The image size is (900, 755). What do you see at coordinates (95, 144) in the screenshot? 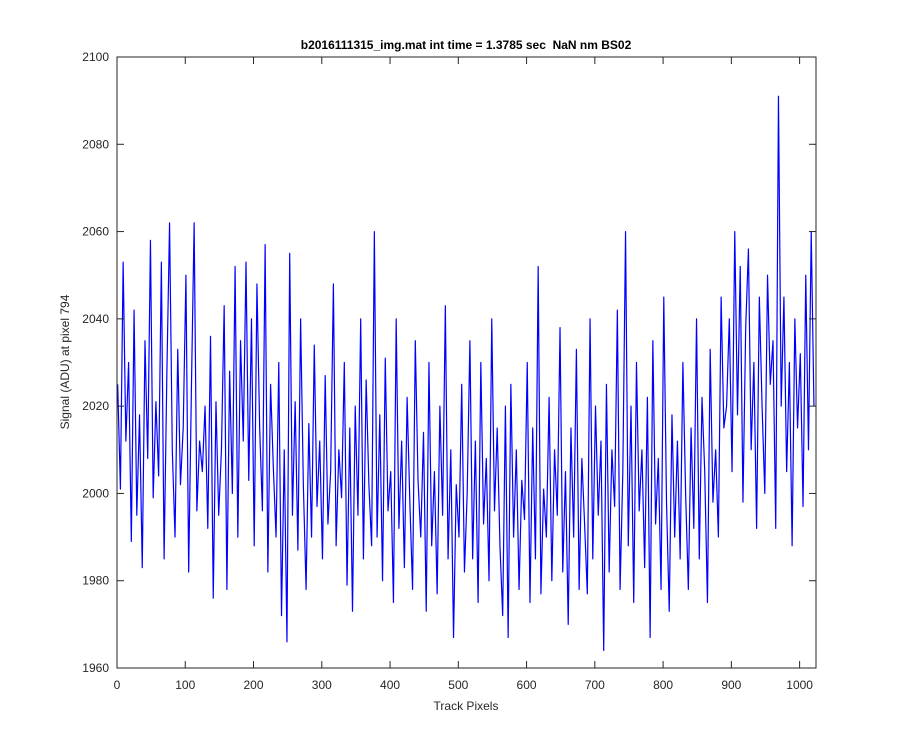
I see `y-tick-label: 2080` at bounding box center [95, 144].